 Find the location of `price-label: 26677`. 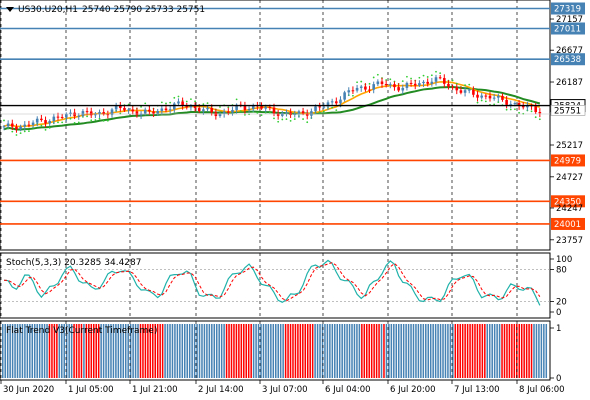

price-label: 26677 is located at coordinates (569, 51).